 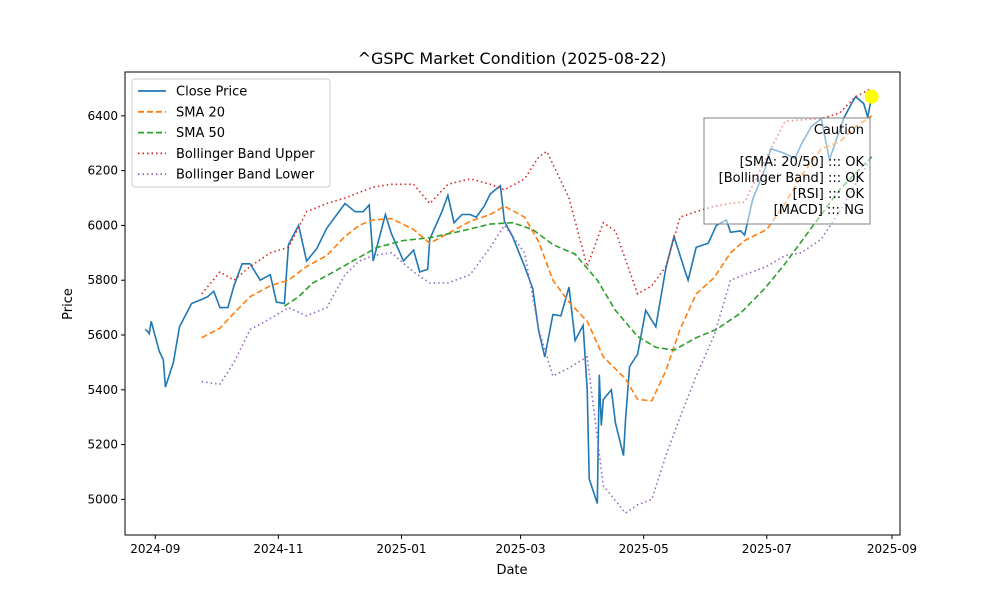 I want to click on y-tick-label: 5200, so click(x=102, y=445).